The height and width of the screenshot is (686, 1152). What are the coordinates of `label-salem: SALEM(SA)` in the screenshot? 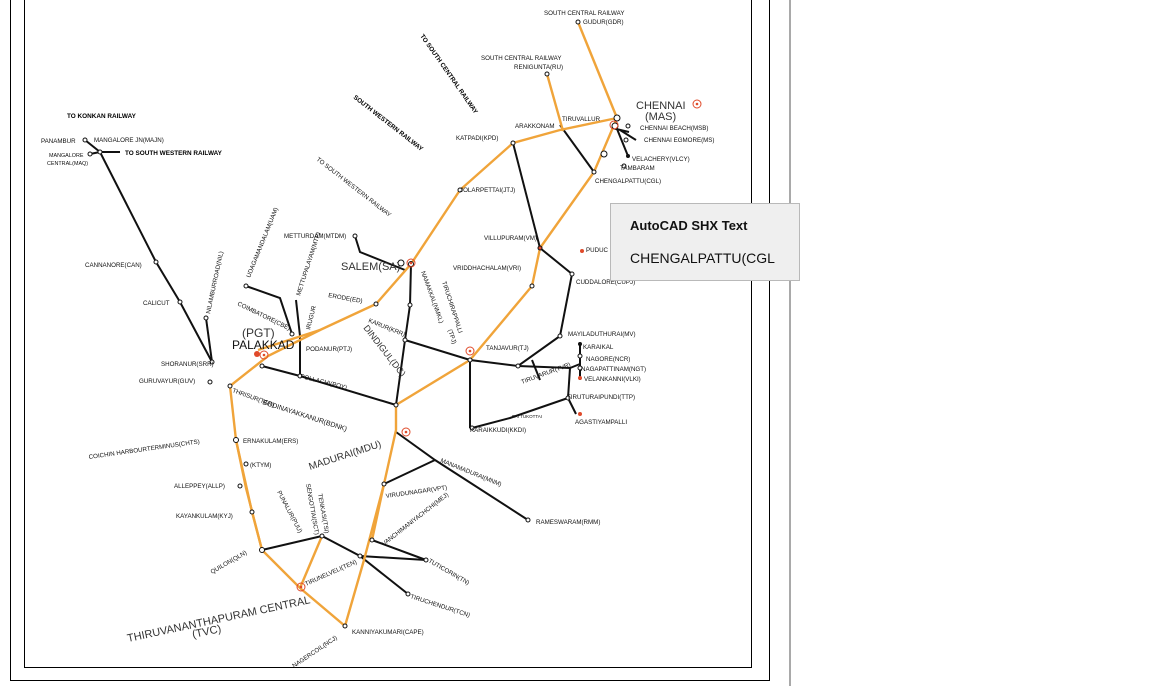 It's located at (370, 267).